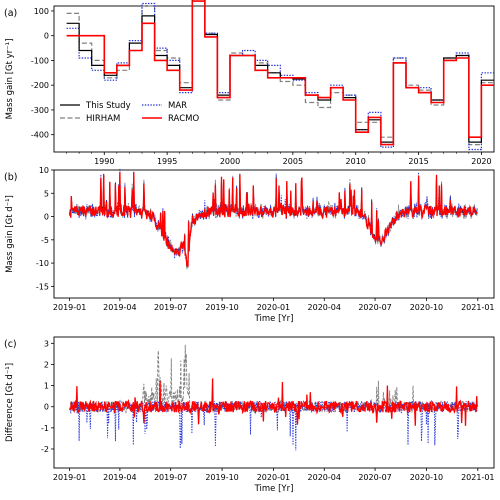 Image resolution: width=500 pixels, height=500 pixels. Describe the element at coordinates (221, 307) in the screenshot. I see `panel-b-xtick-label: 2019-10` at that location.